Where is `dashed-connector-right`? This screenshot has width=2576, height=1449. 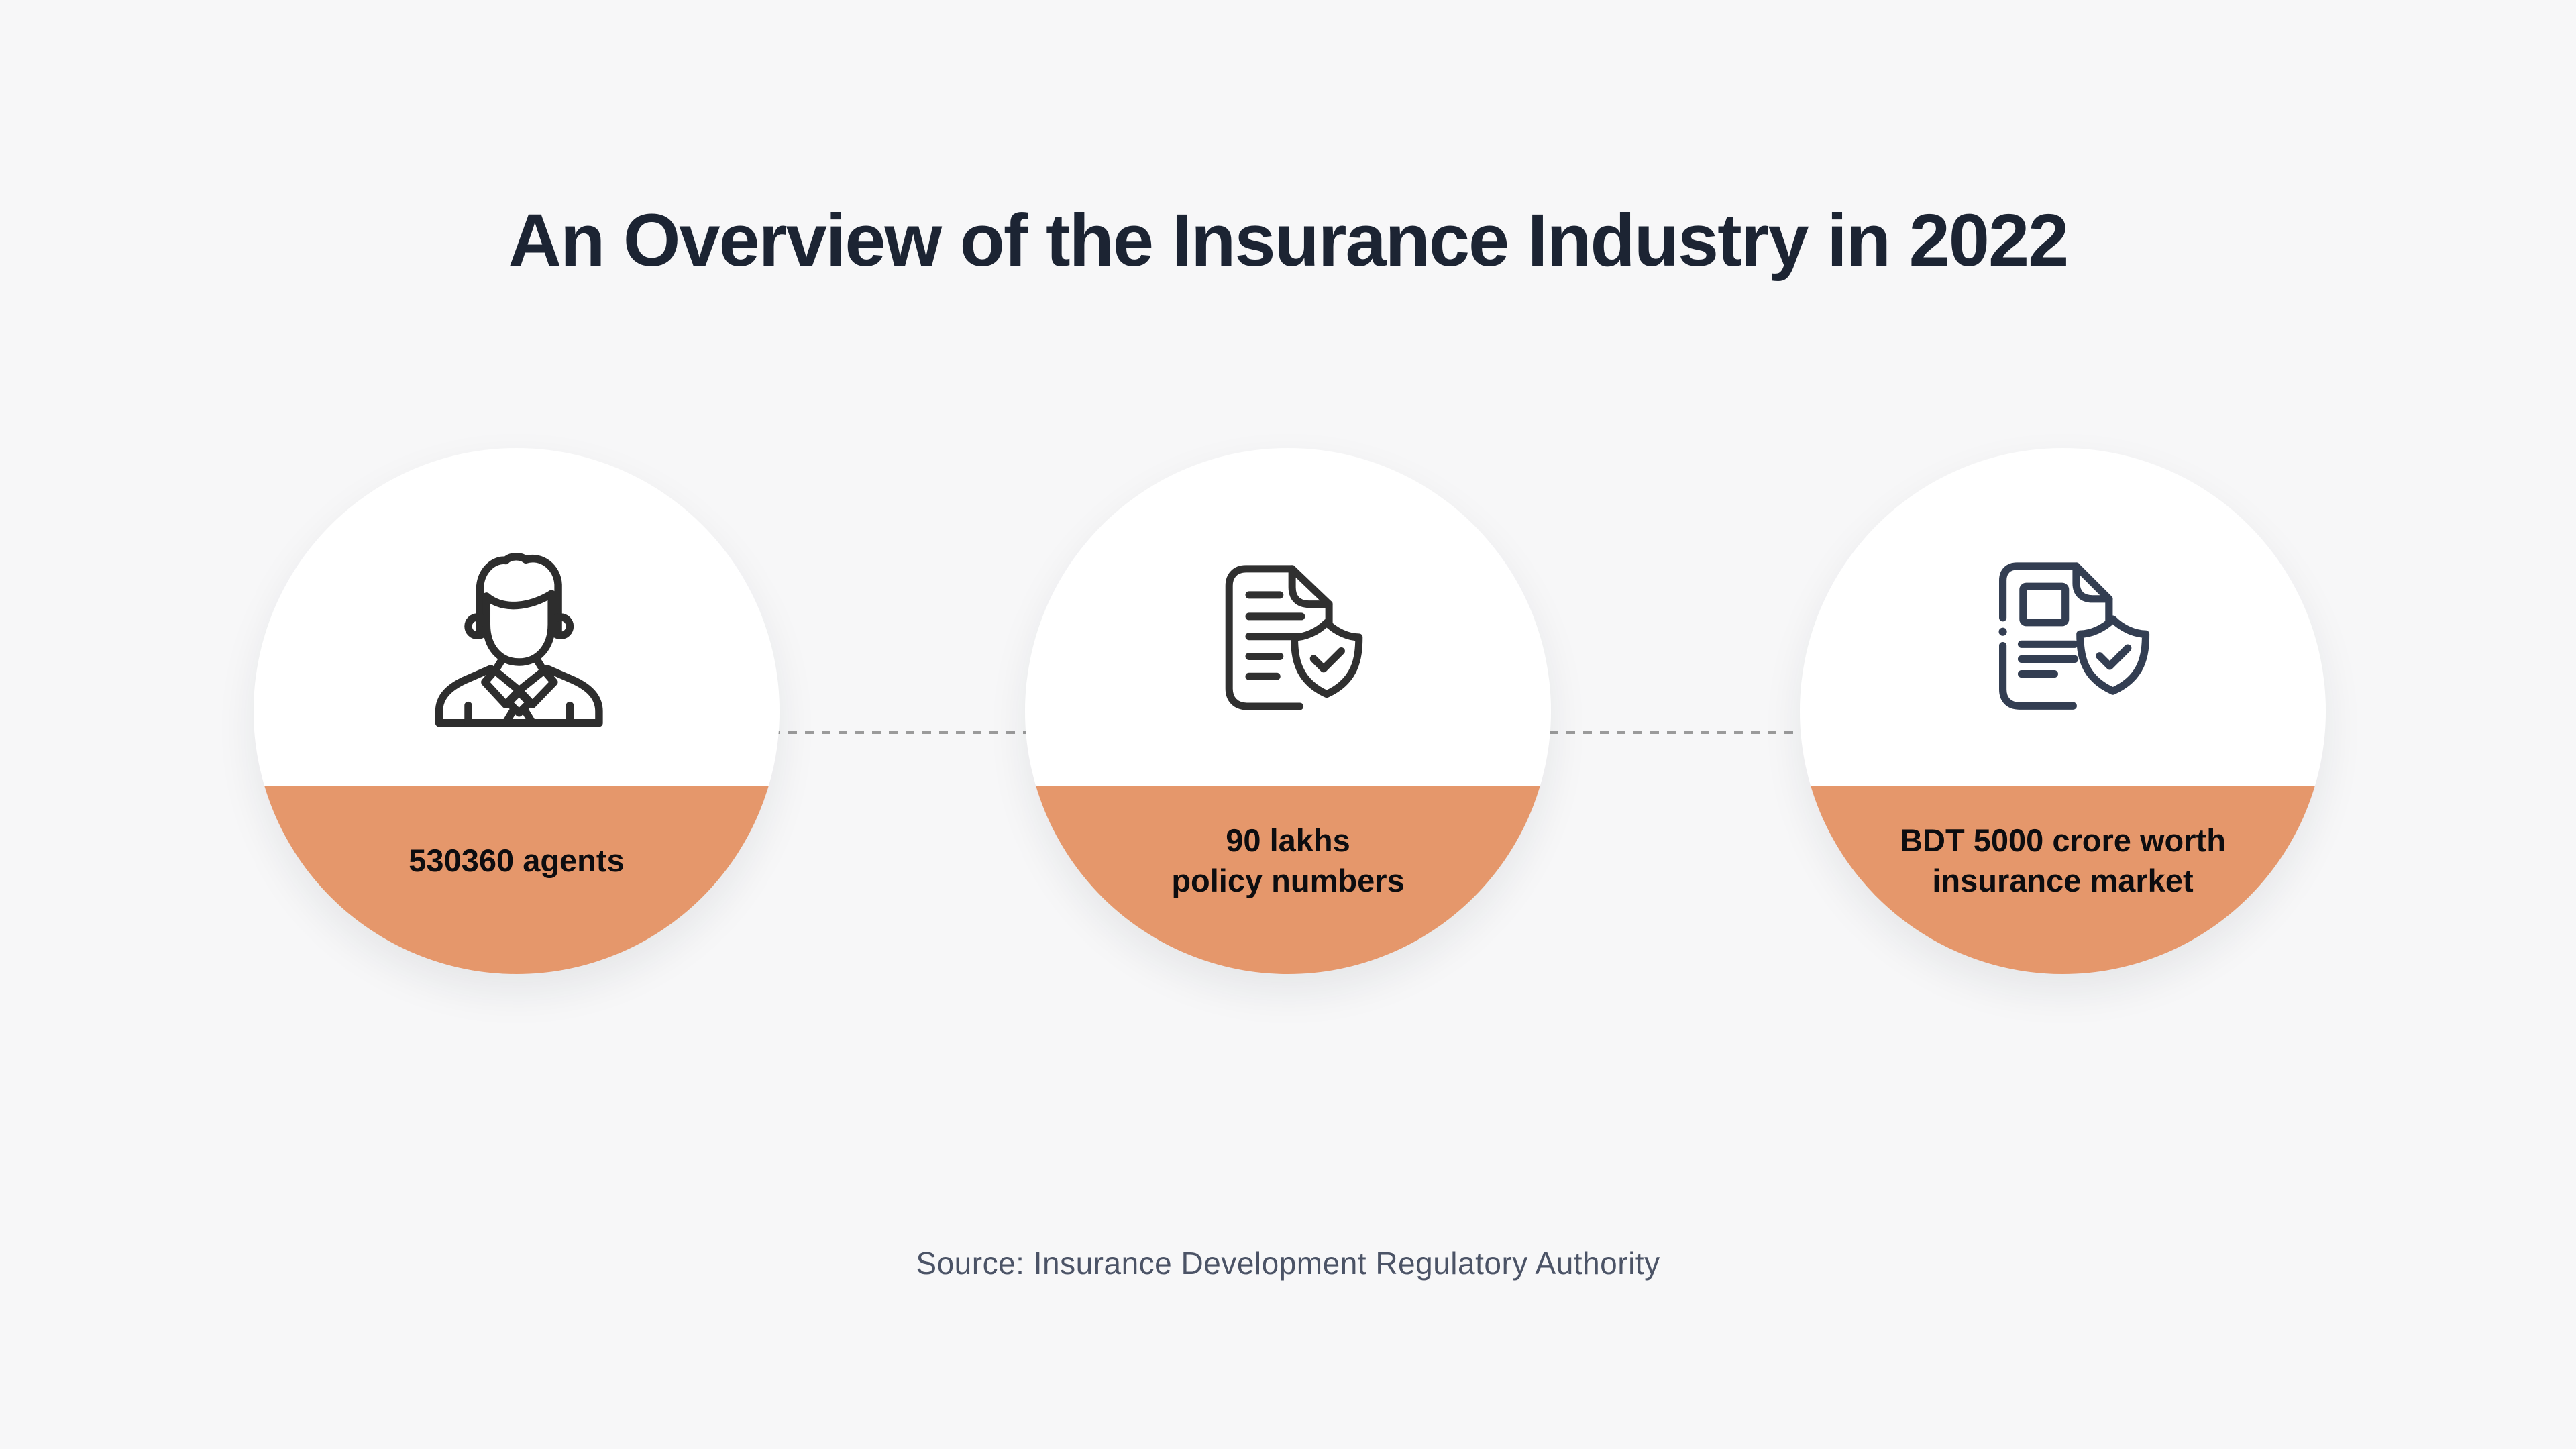
dashed-connector-right is located at coordinates (1710, 732).